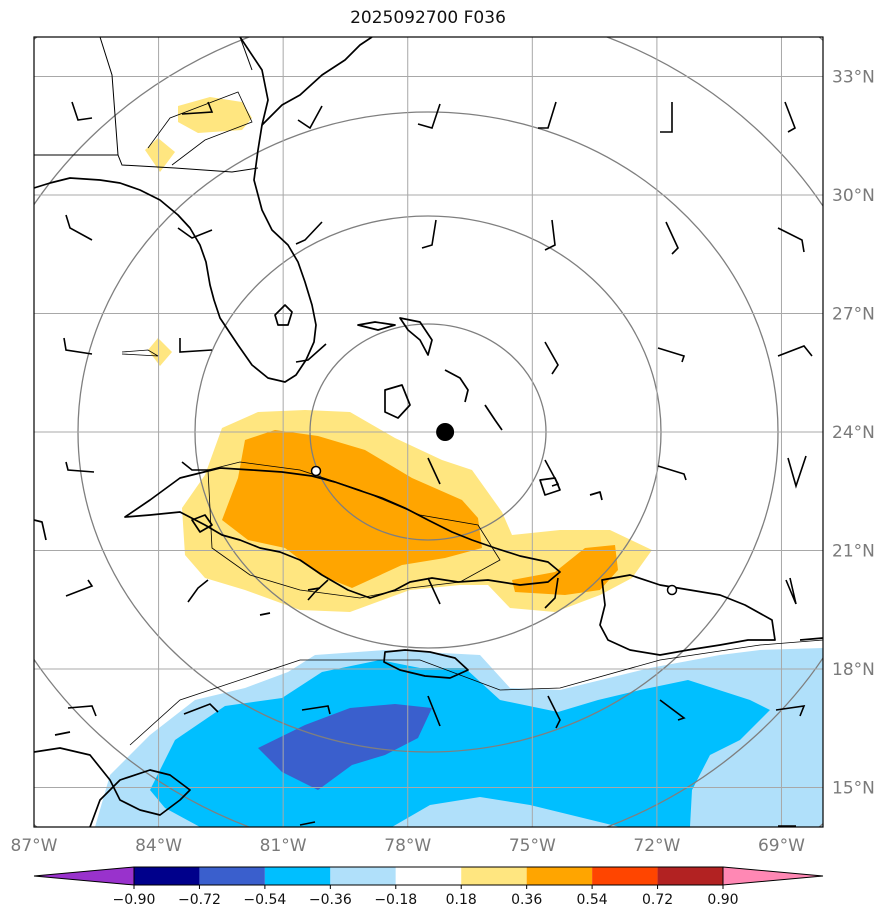 This screenshot has height=924, width=893. What do you see at coordinates (146, 105) in the screenshot?
I see `political-borders` at bounding box center [146, 105].